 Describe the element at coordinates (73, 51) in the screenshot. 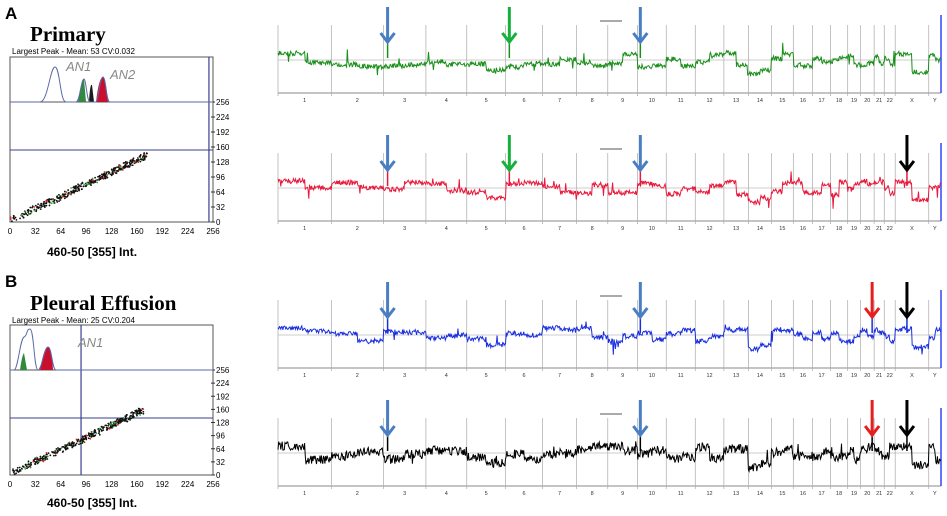

I see `peak-info-primary: Largest Peak - Mean: 53 CV:0.032` at that location.